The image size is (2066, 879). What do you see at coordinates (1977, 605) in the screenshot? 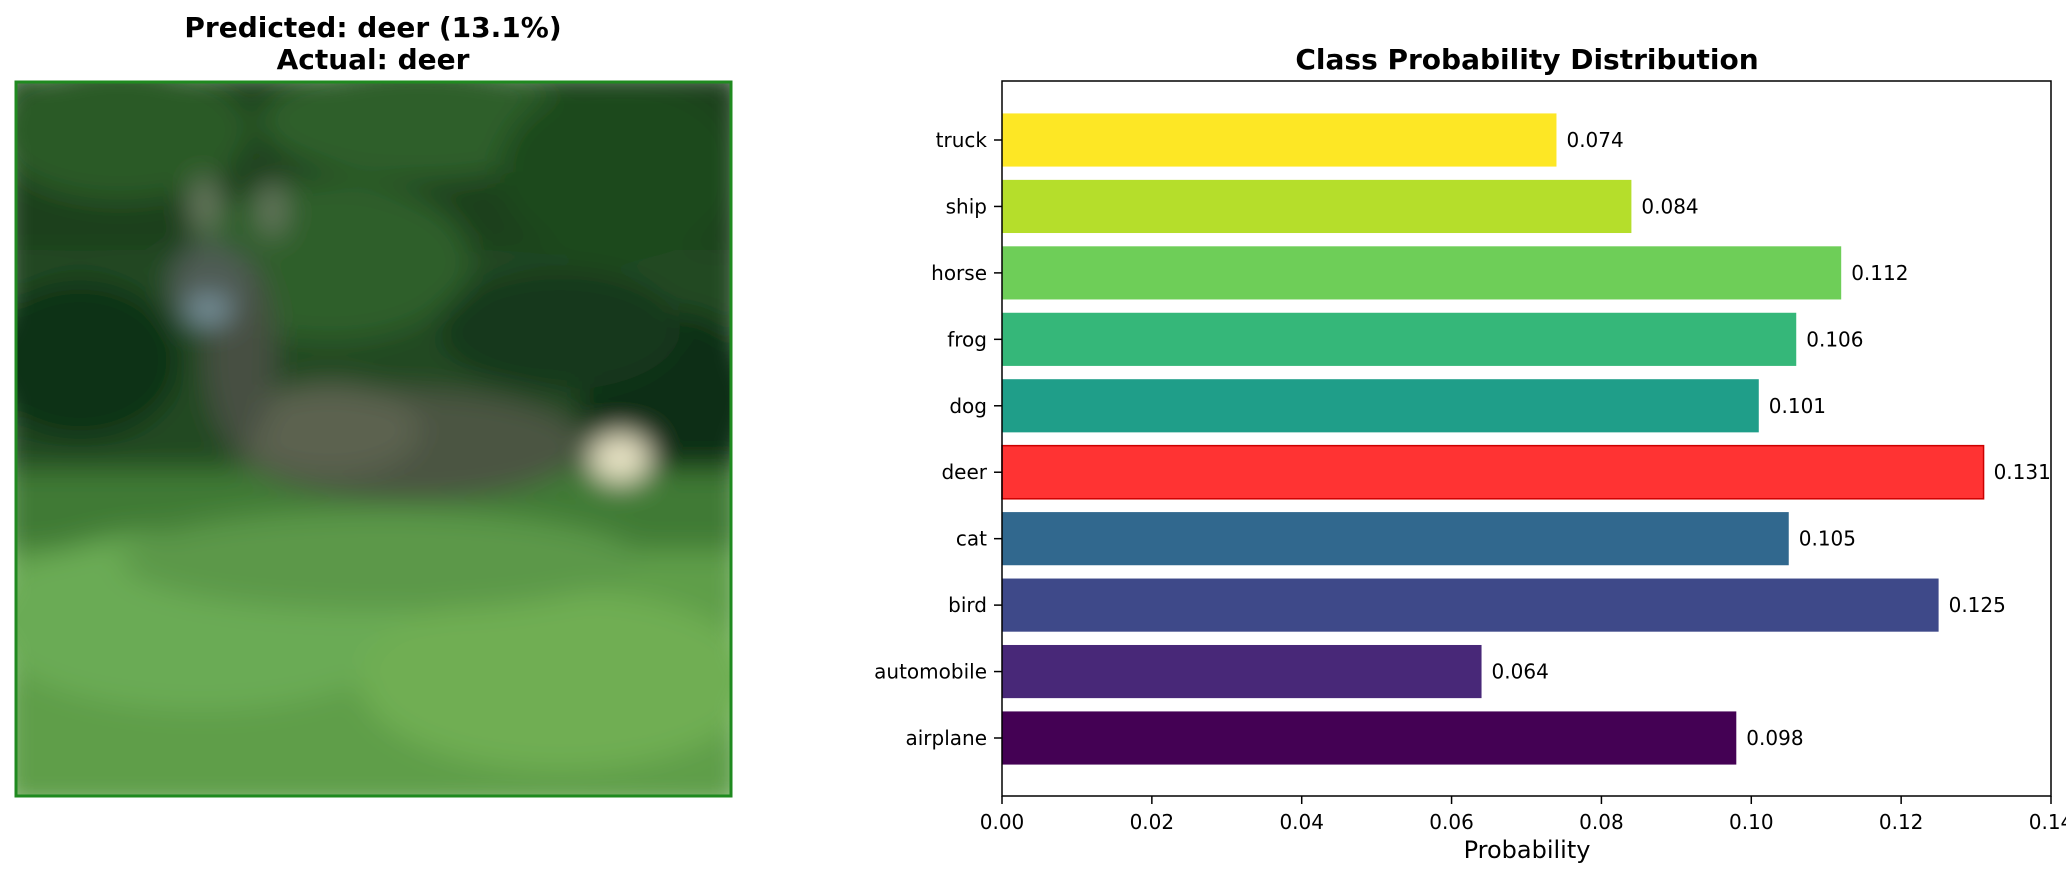
I see `value-label-bird: 0.125` at bounding box center [1977, 605].